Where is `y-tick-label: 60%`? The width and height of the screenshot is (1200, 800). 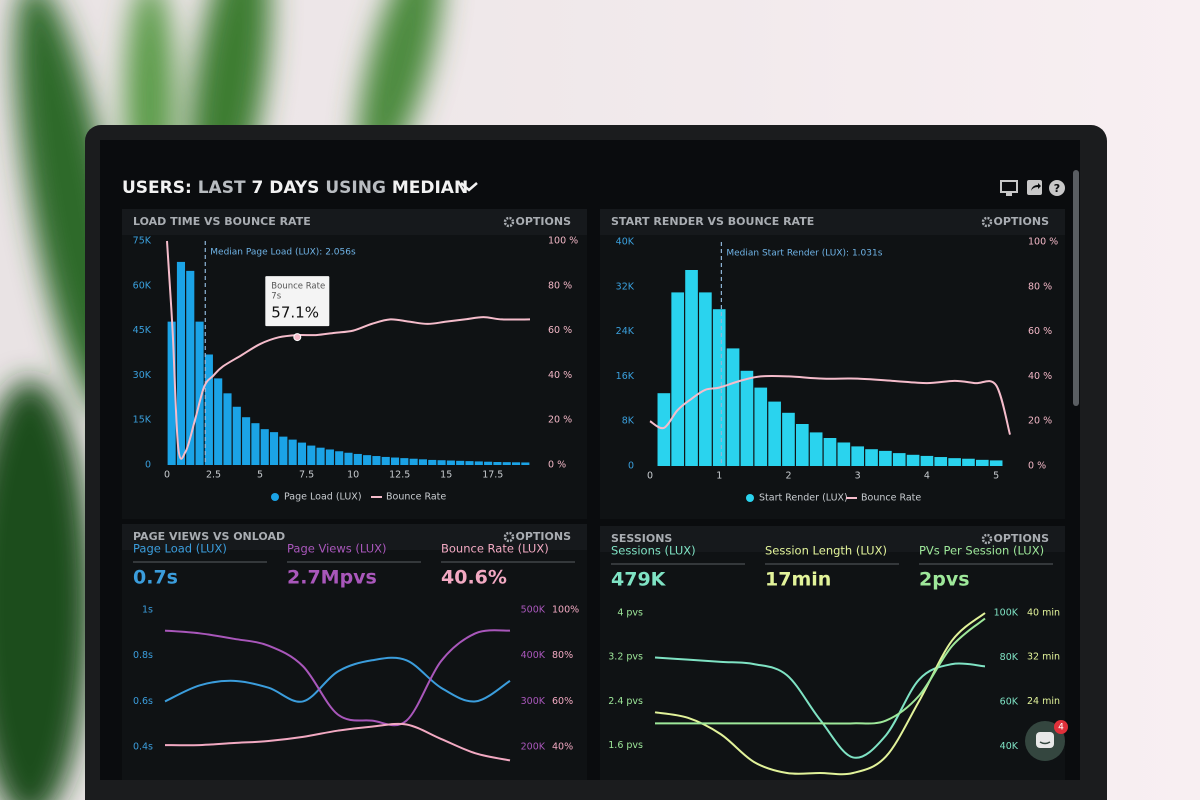 y-tick-label: 60% is located at coordinates (562, 701).